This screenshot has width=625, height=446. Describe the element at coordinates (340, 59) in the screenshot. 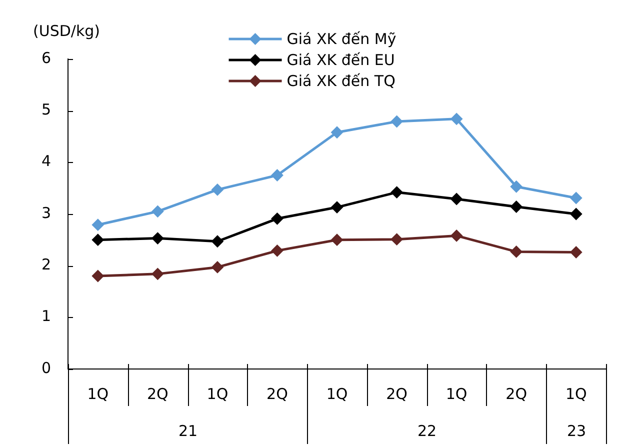

I see `legend-label: Giá XK đến EU` at that location.